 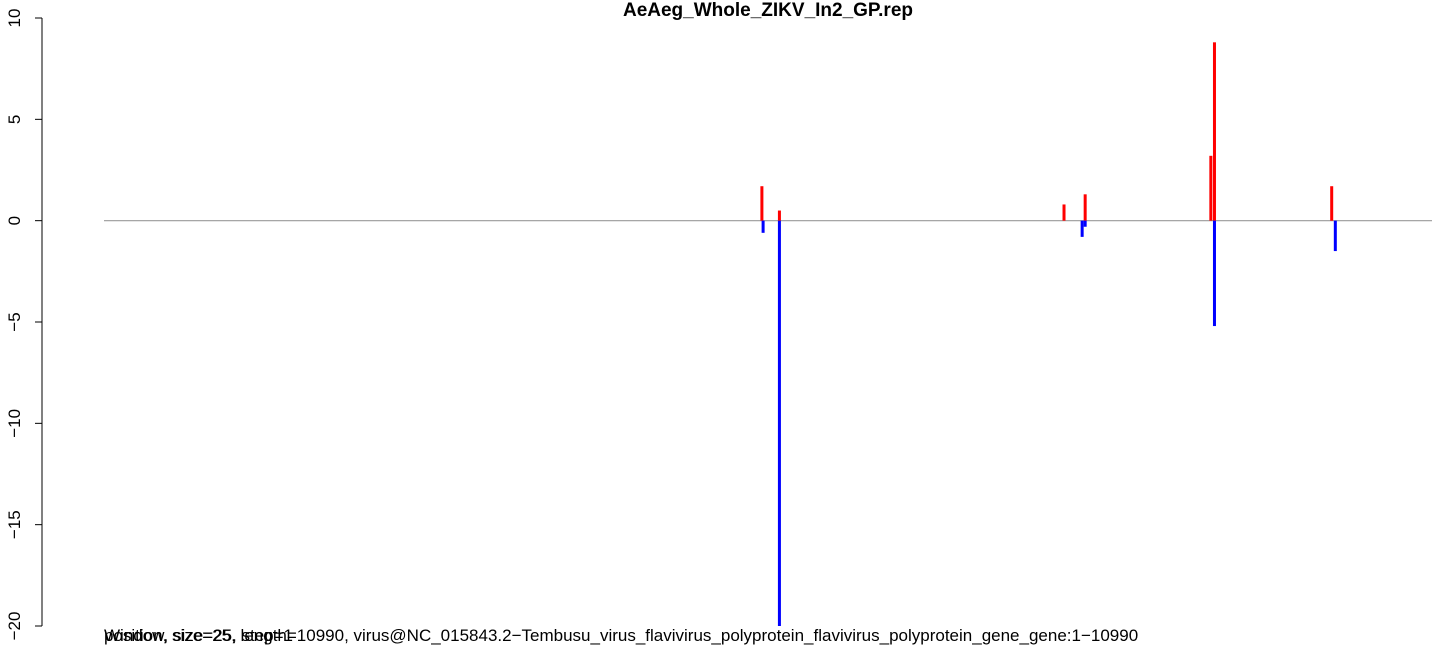 What do you see at coordinates (198, 635) in the screenshot?
I see `footer-window-text: Window, size=25, step=1` at bounding box center [198, 635].